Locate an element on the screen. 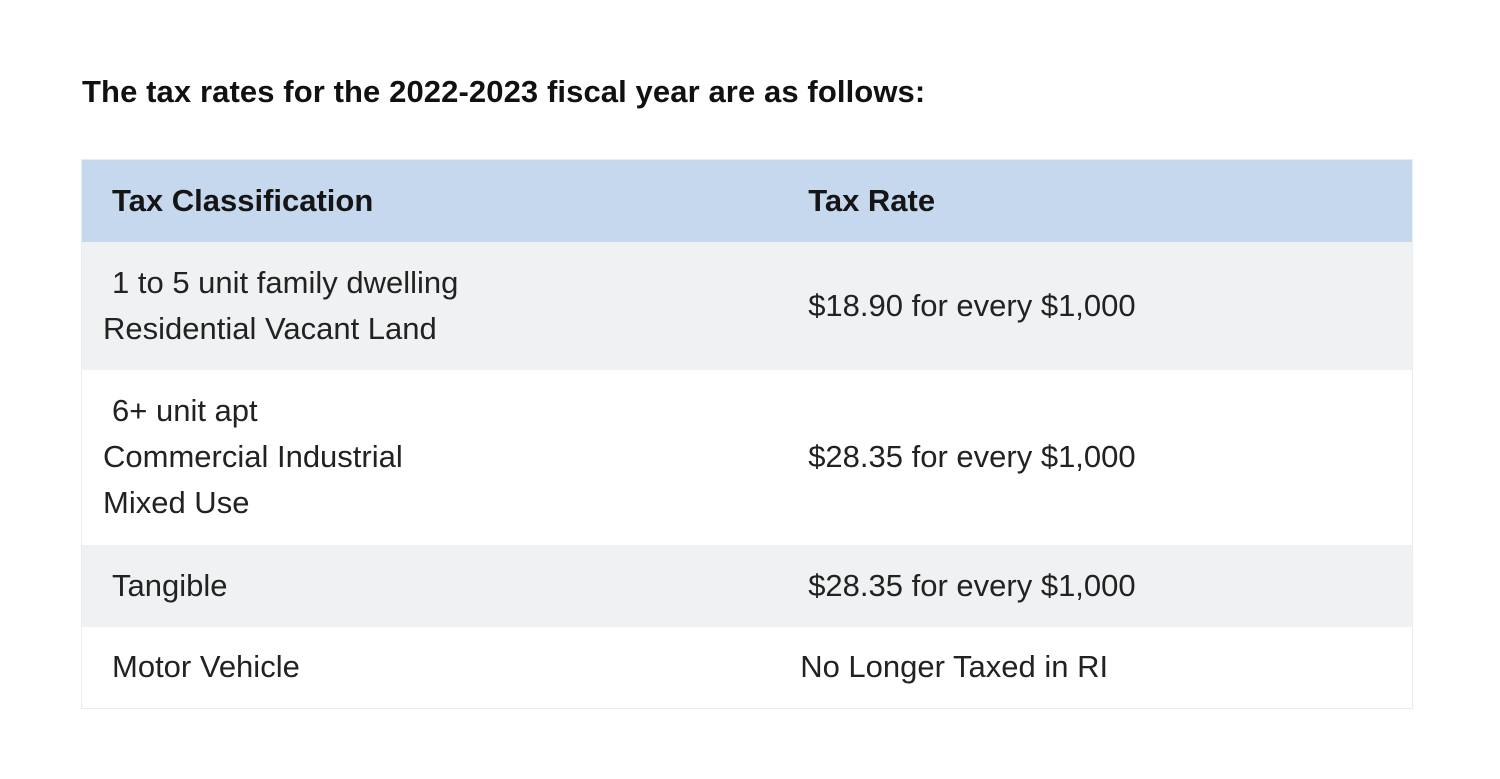 The height and width of the screenshot is (779, 1500). header-tax-rate: Tax Rate is located at coordinates (872, 200).